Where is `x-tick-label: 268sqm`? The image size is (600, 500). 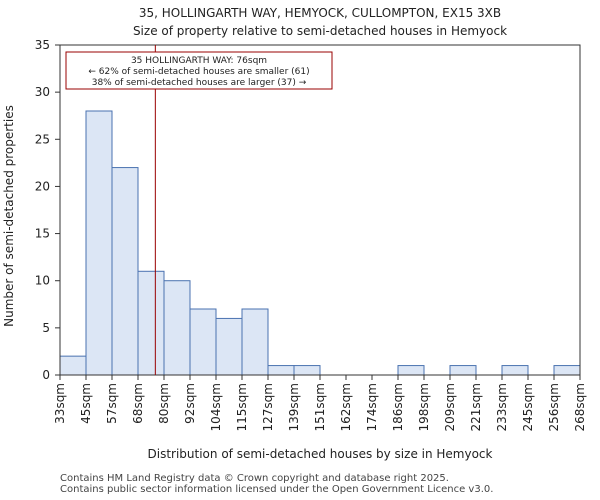 x-tick-label: 268sqm is located at coordinates (580, 407).